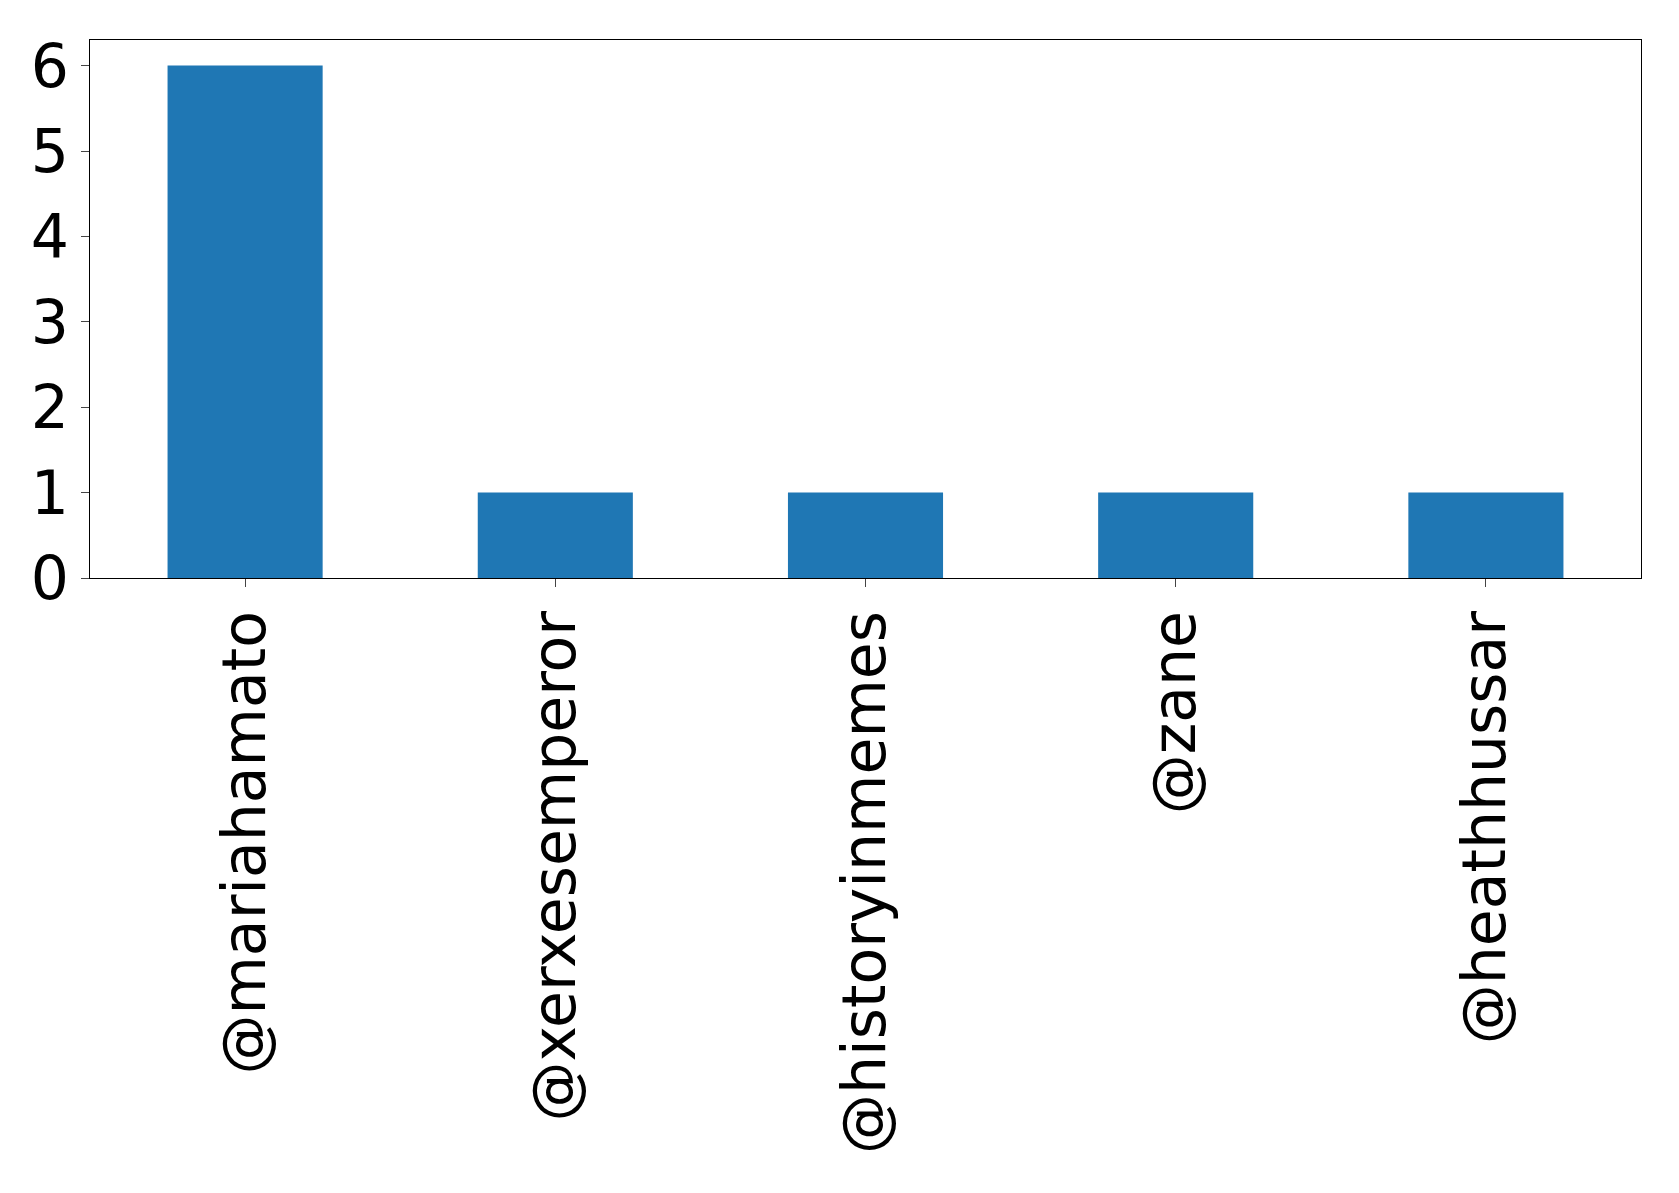 This screenshot has width=1679, height=1193. I want to click on y-tick-label: 5, so click(49, 151).